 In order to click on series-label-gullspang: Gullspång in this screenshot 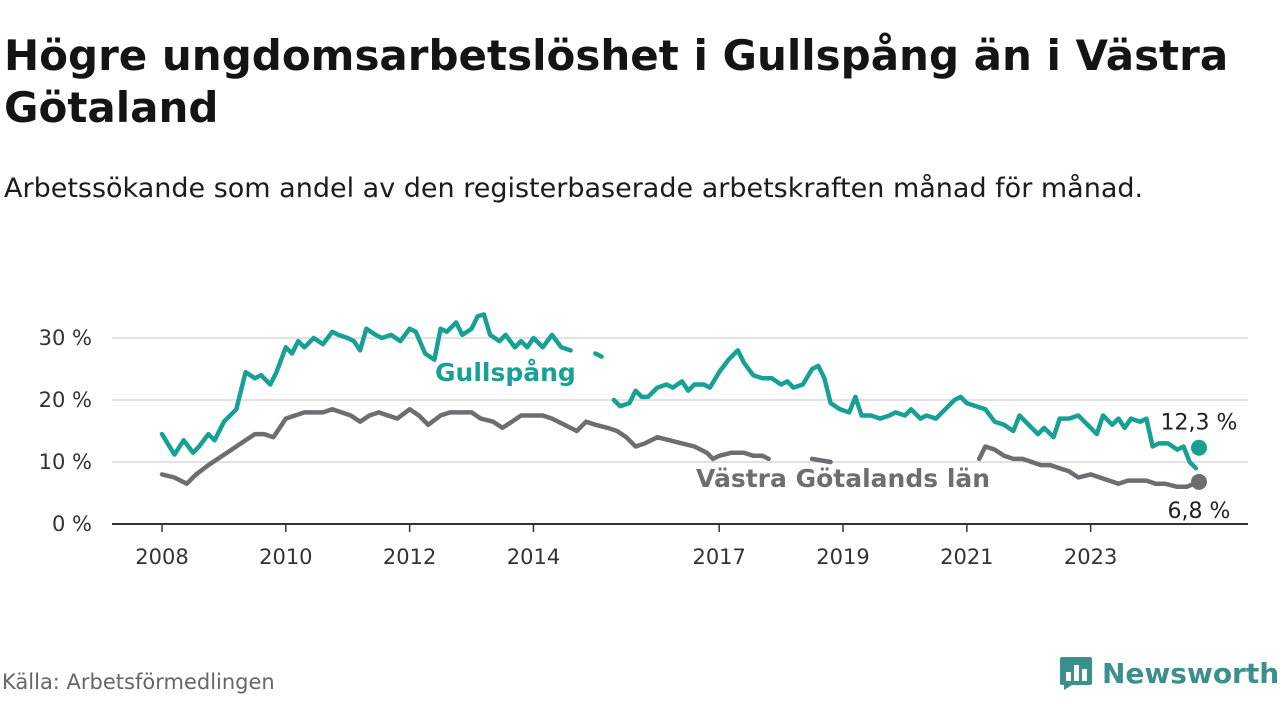, I will do `click(505, 372)`.